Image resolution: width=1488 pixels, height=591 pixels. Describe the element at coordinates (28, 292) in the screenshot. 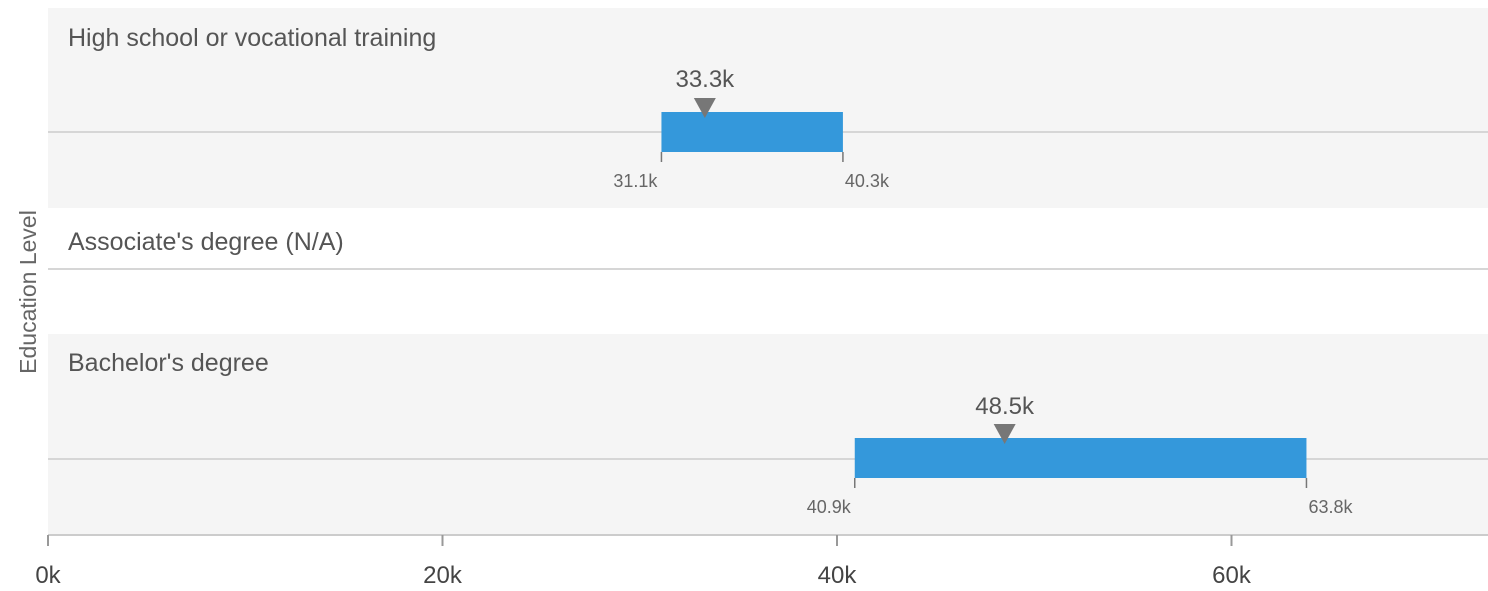

I see `y-axis-title: Education Level` at that location.